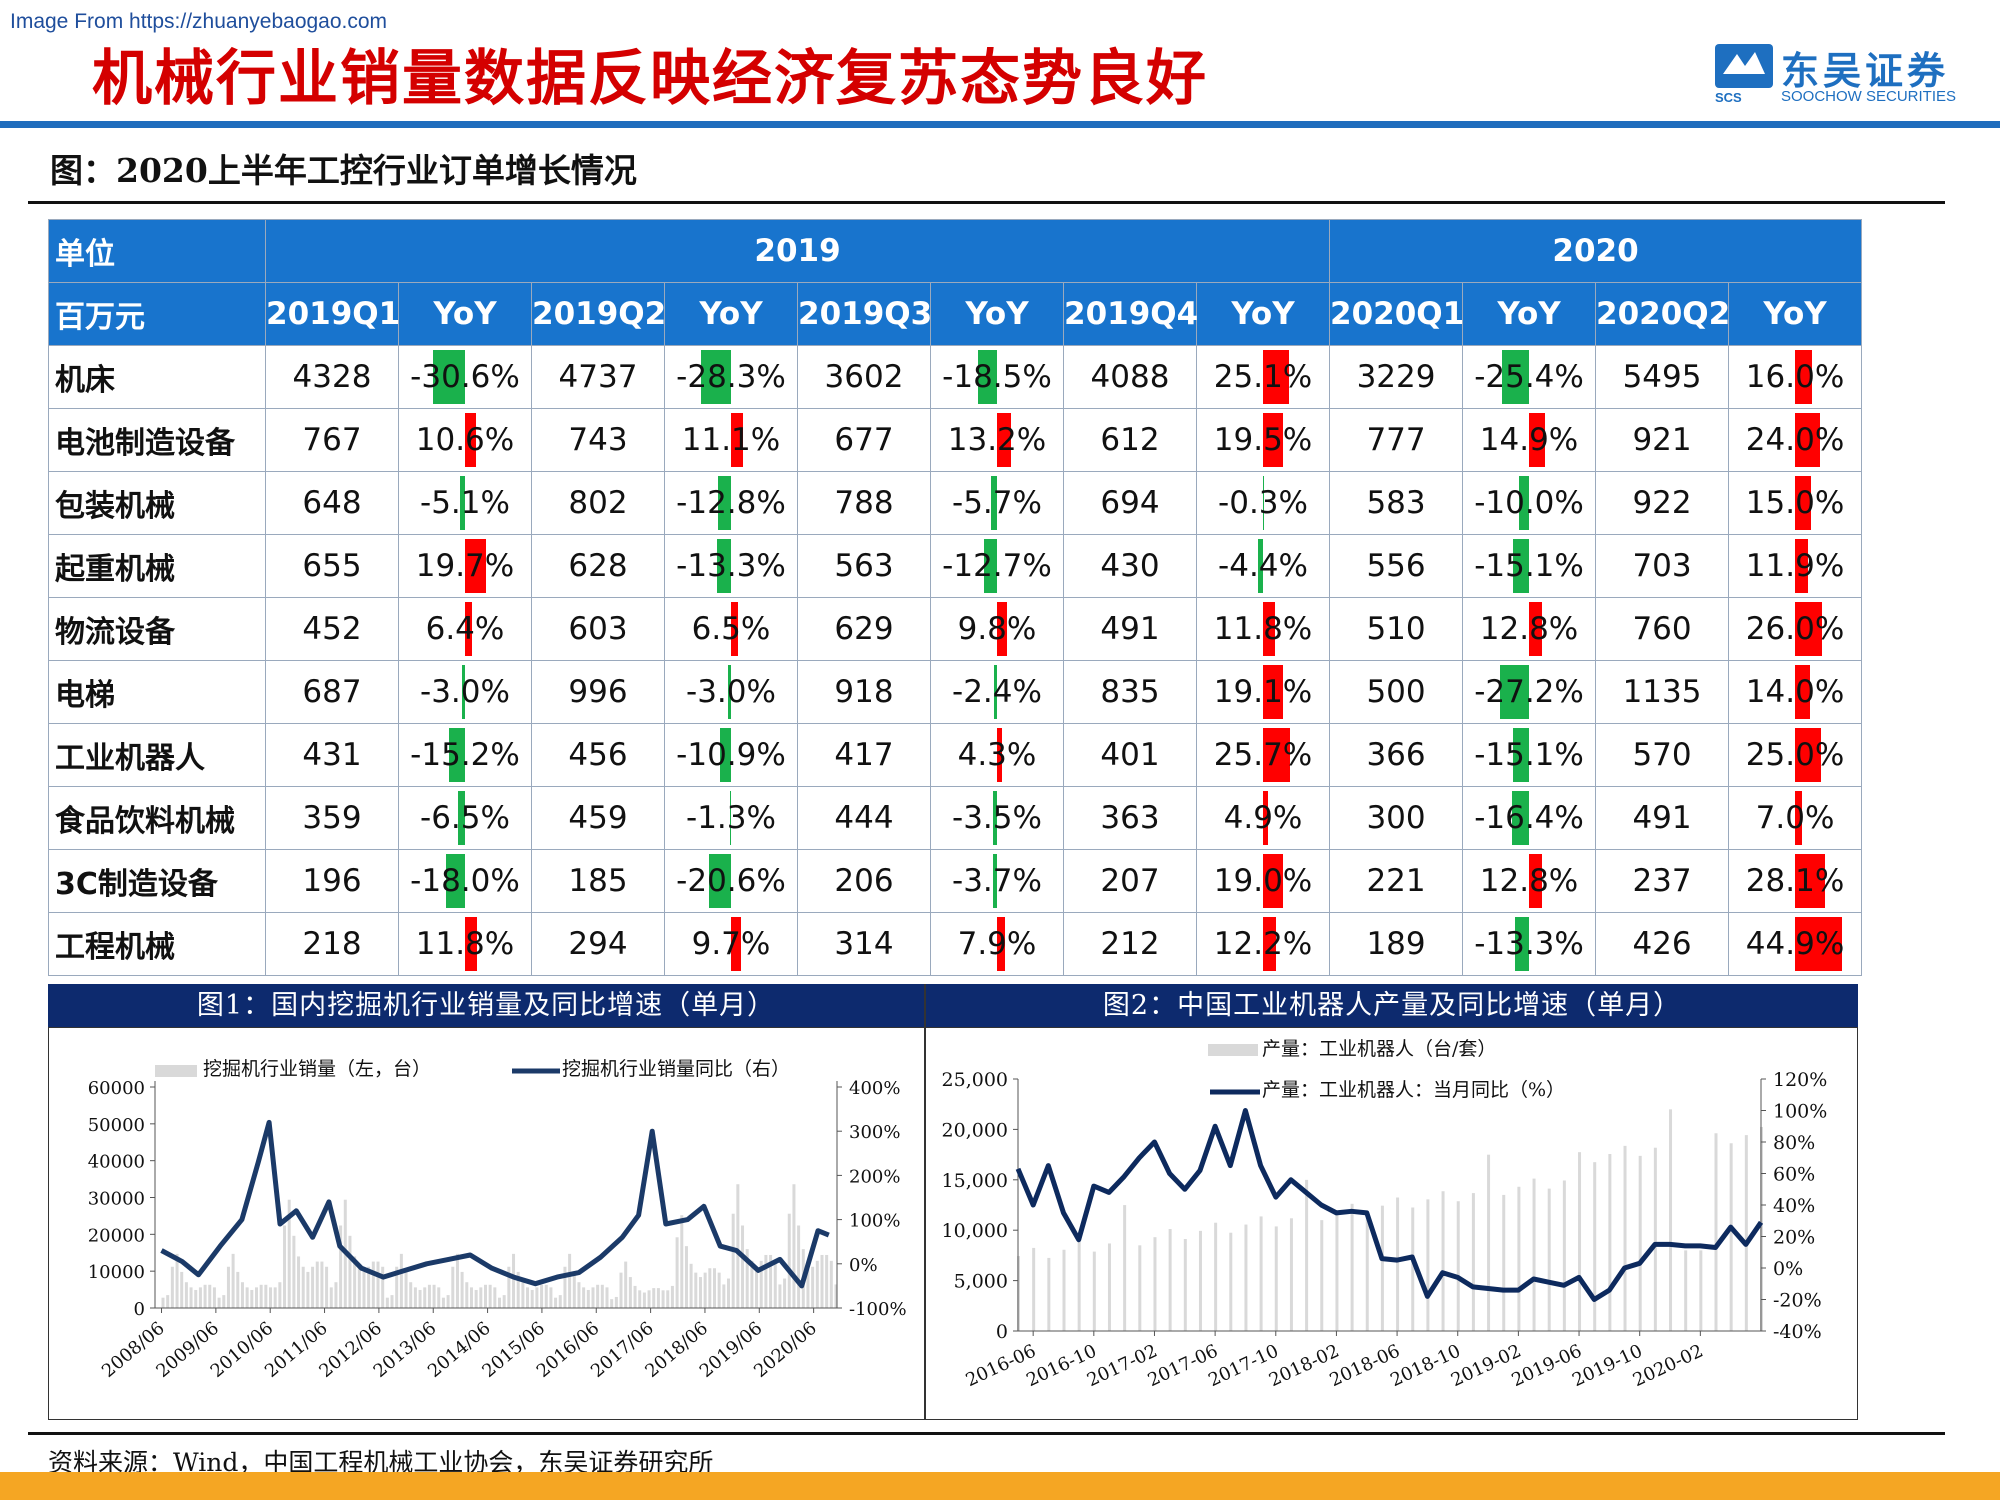 This screenshot has width=2000, height=1500. I want to click on y-right-tick-label: 100%, so click(874, 1221).